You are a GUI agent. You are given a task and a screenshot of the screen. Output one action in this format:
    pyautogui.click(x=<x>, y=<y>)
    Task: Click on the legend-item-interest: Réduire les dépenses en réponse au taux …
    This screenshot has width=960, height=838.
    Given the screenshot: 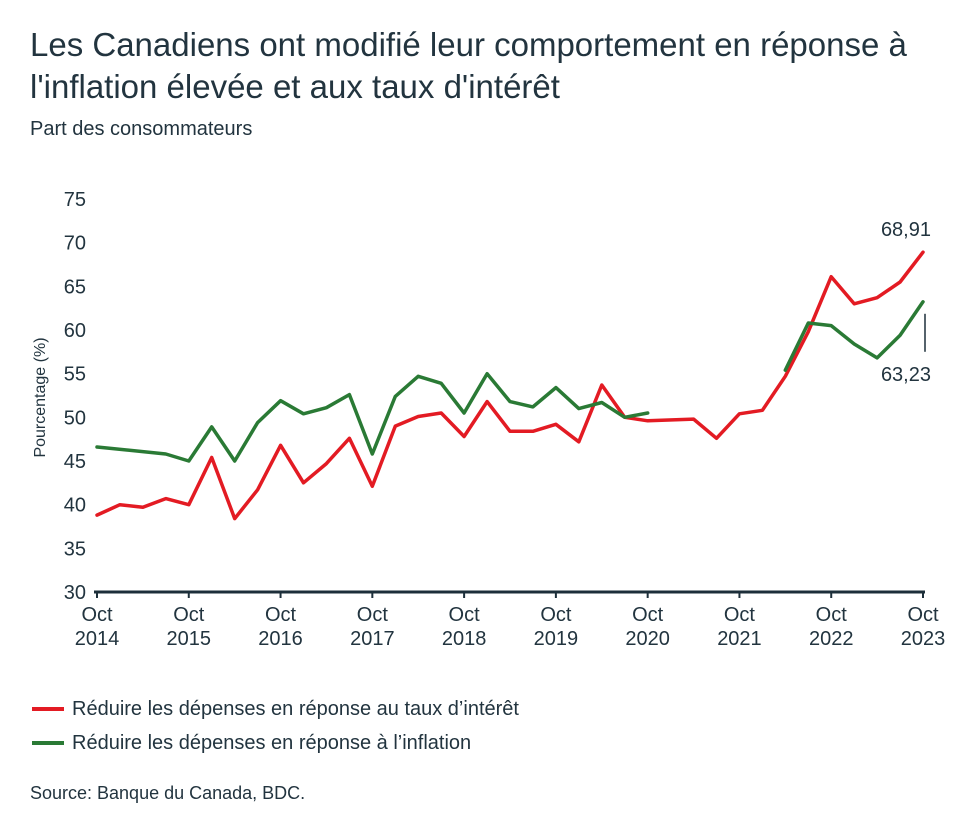 What is the action you would take?
    pyautogui.click(x=275, y=709)
    